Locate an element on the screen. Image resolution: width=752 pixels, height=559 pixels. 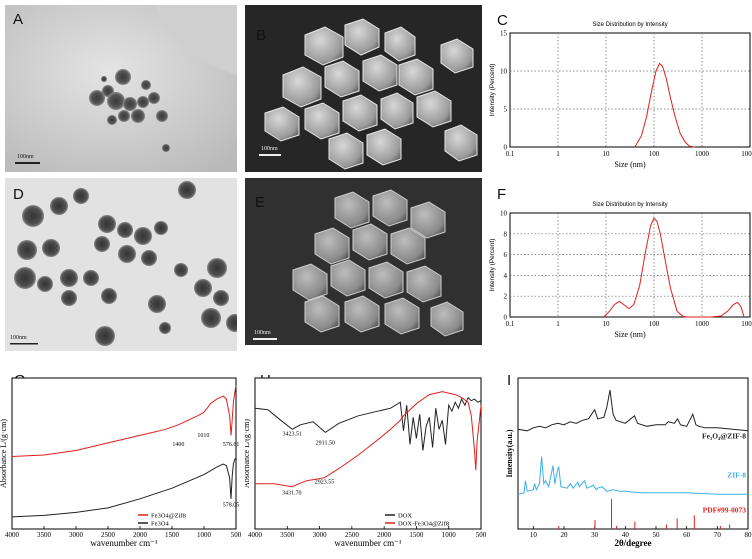
series-label: ZIF-8 is located at coordinates (736, 475).